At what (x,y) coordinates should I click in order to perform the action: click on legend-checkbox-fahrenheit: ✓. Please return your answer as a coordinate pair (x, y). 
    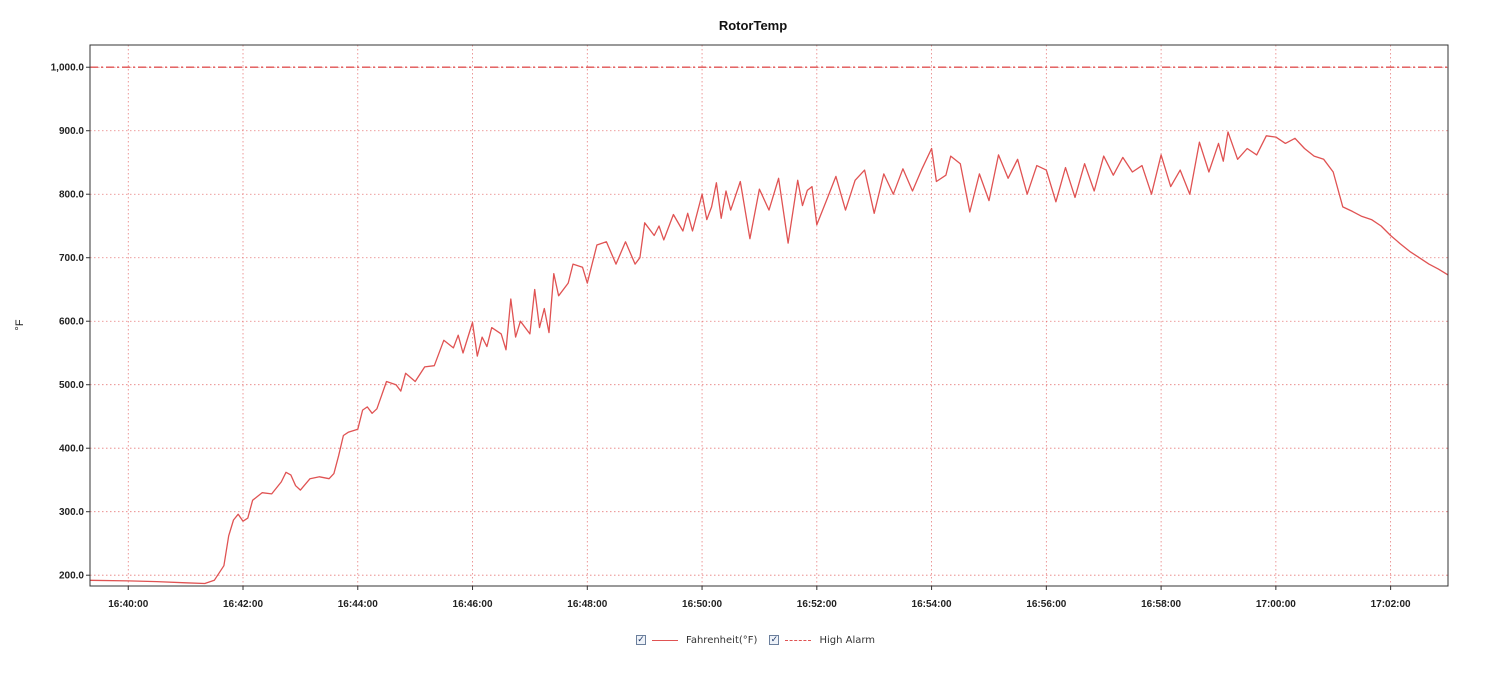
    Looking at the image, I should click on (641, 639).